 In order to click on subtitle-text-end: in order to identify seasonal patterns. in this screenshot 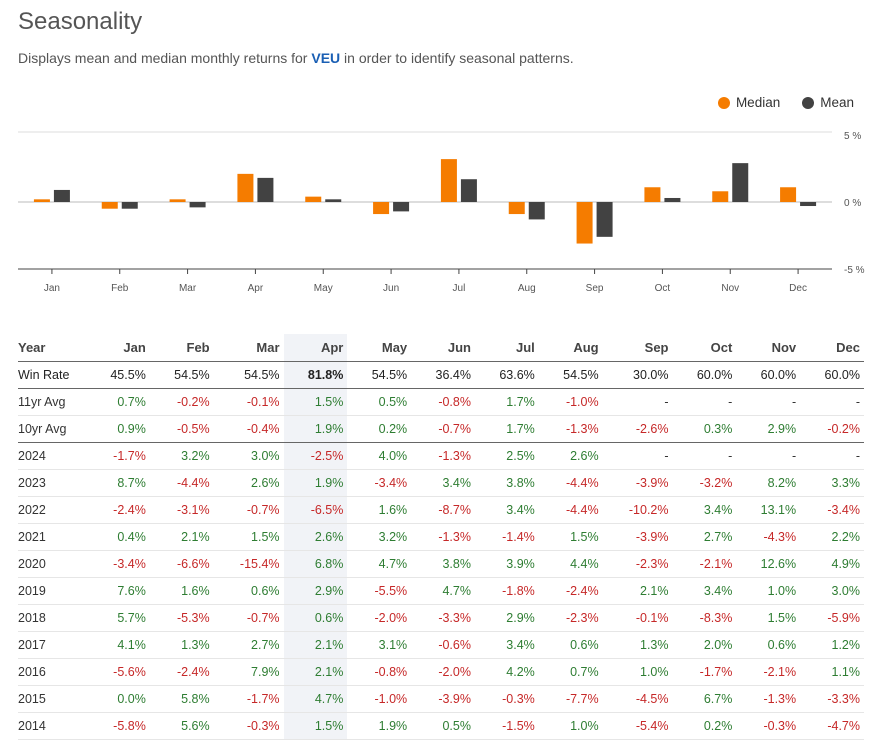, I will do `click(457, 58)`.